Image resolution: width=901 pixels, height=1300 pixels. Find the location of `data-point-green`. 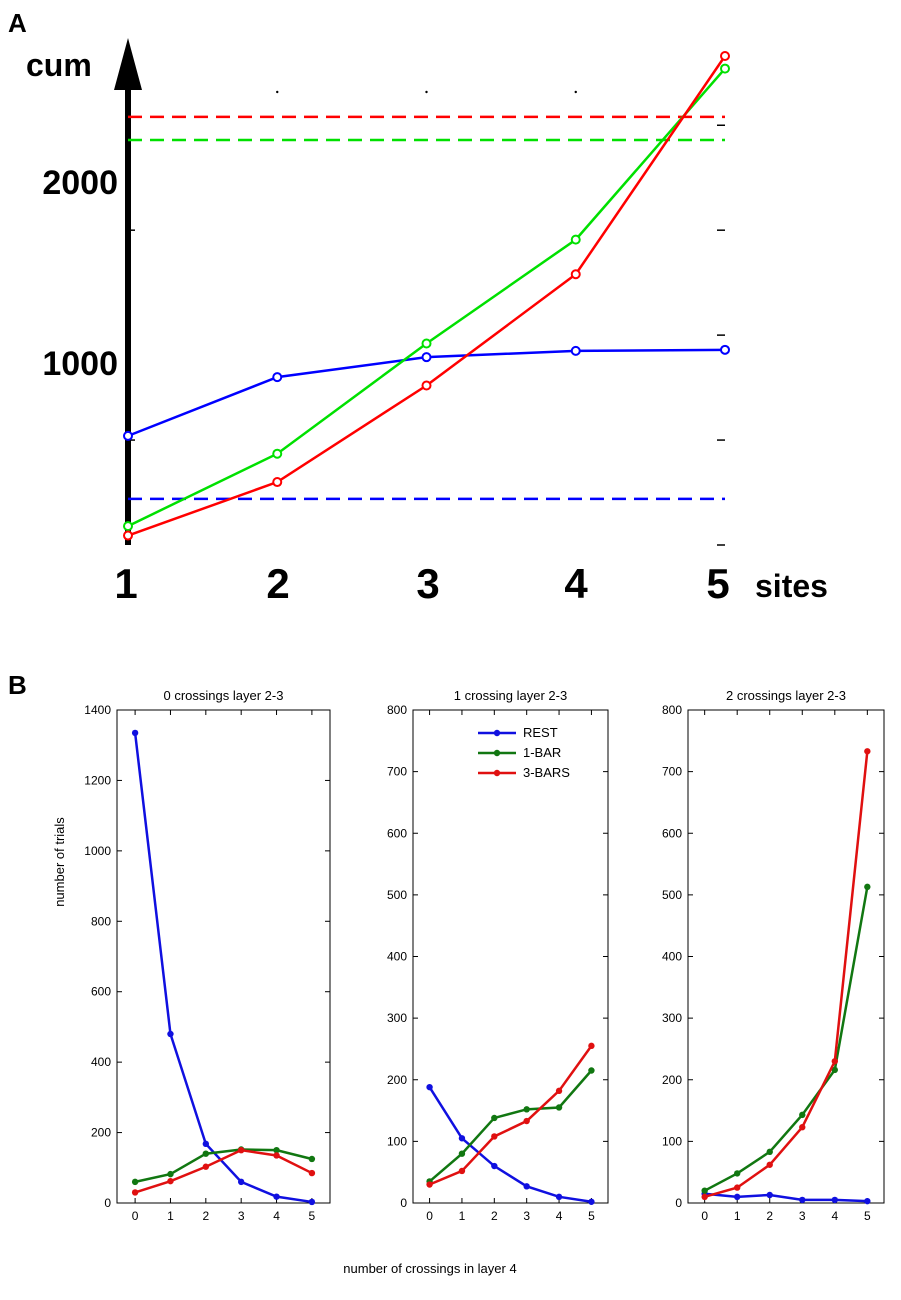

data-point-green is located at coordinates (575, 239).